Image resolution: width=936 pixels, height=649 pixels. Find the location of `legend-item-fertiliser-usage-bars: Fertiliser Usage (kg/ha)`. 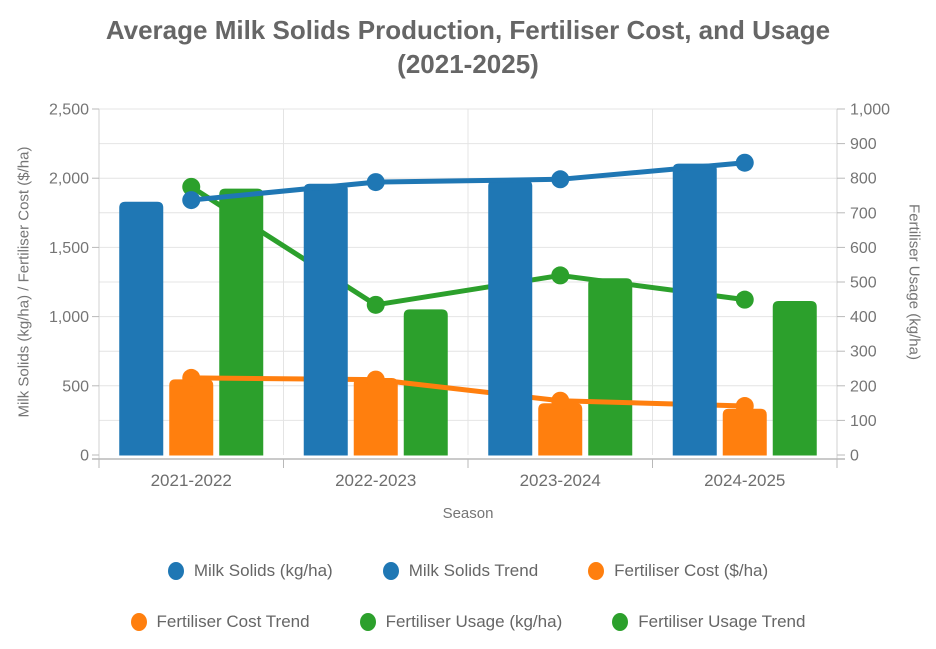

legend-item-fertiliser-usage-bars: Fertiliser Usage (kg/ha) is located at coordinates (461, 621).